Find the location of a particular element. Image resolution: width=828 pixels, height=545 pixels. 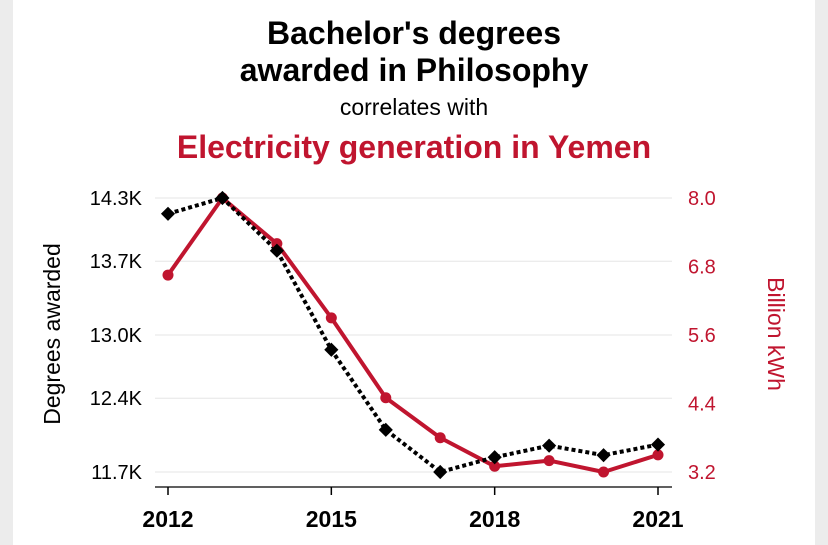

y-left-tick-label: 13.7K is located at coordinates (116, 262).